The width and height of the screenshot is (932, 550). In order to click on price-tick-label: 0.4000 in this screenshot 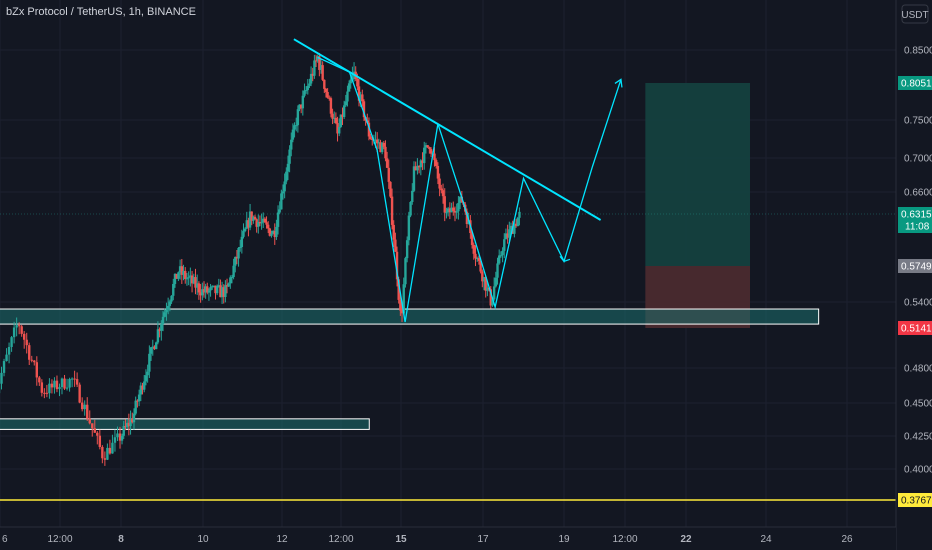, I will do `click(918, 470)`.